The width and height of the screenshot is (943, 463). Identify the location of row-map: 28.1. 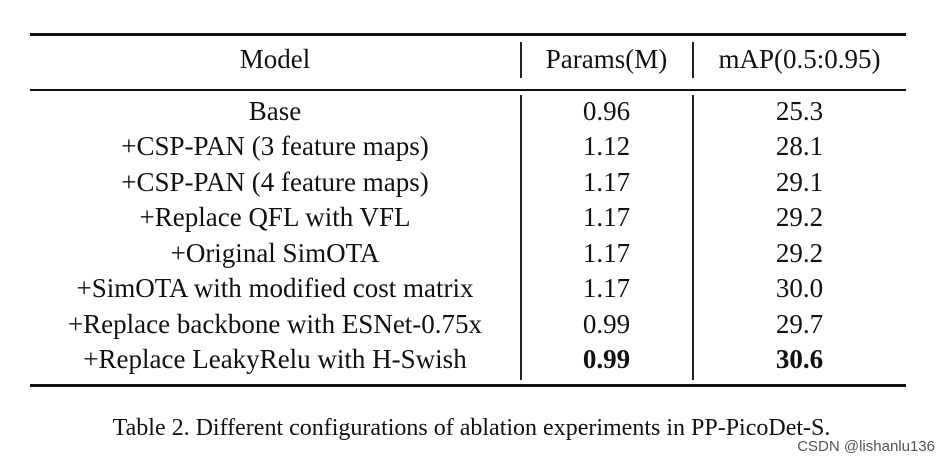
(799, 146).